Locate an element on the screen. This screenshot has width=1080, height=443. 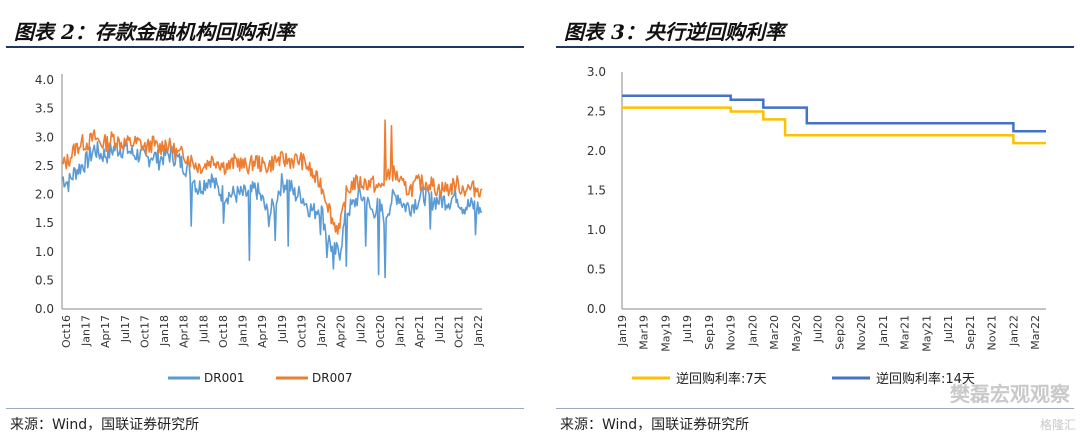
left-y-tick-label: 4.0 is located at coordinates (44, 80).